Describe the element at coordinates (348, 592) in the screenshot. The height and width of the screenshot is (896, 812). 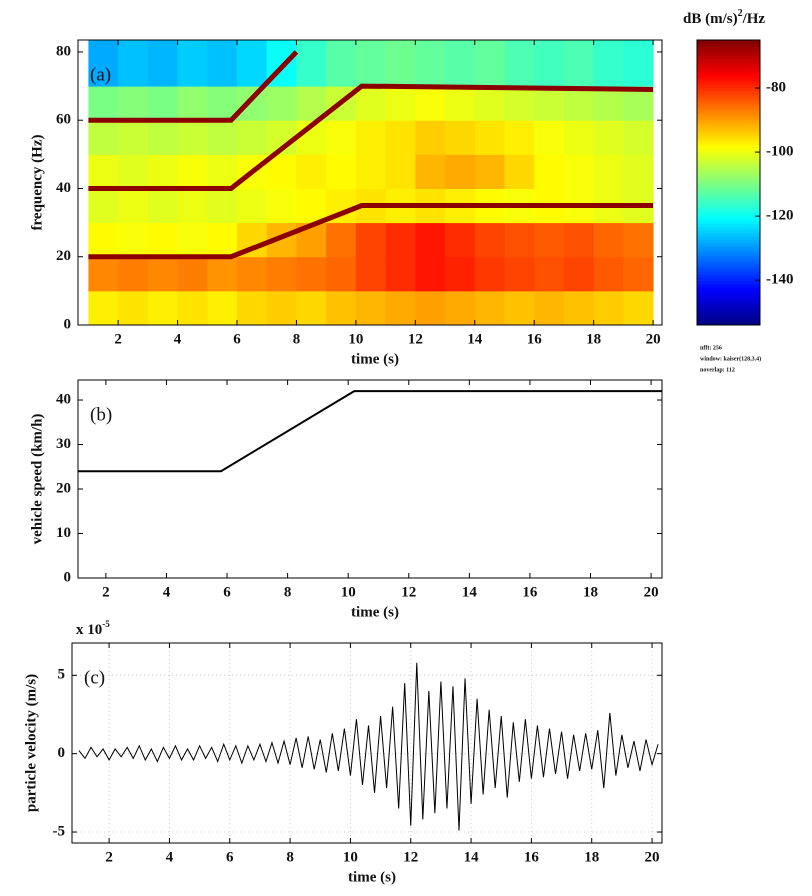
I see `x-tick-label: 10` at that location.